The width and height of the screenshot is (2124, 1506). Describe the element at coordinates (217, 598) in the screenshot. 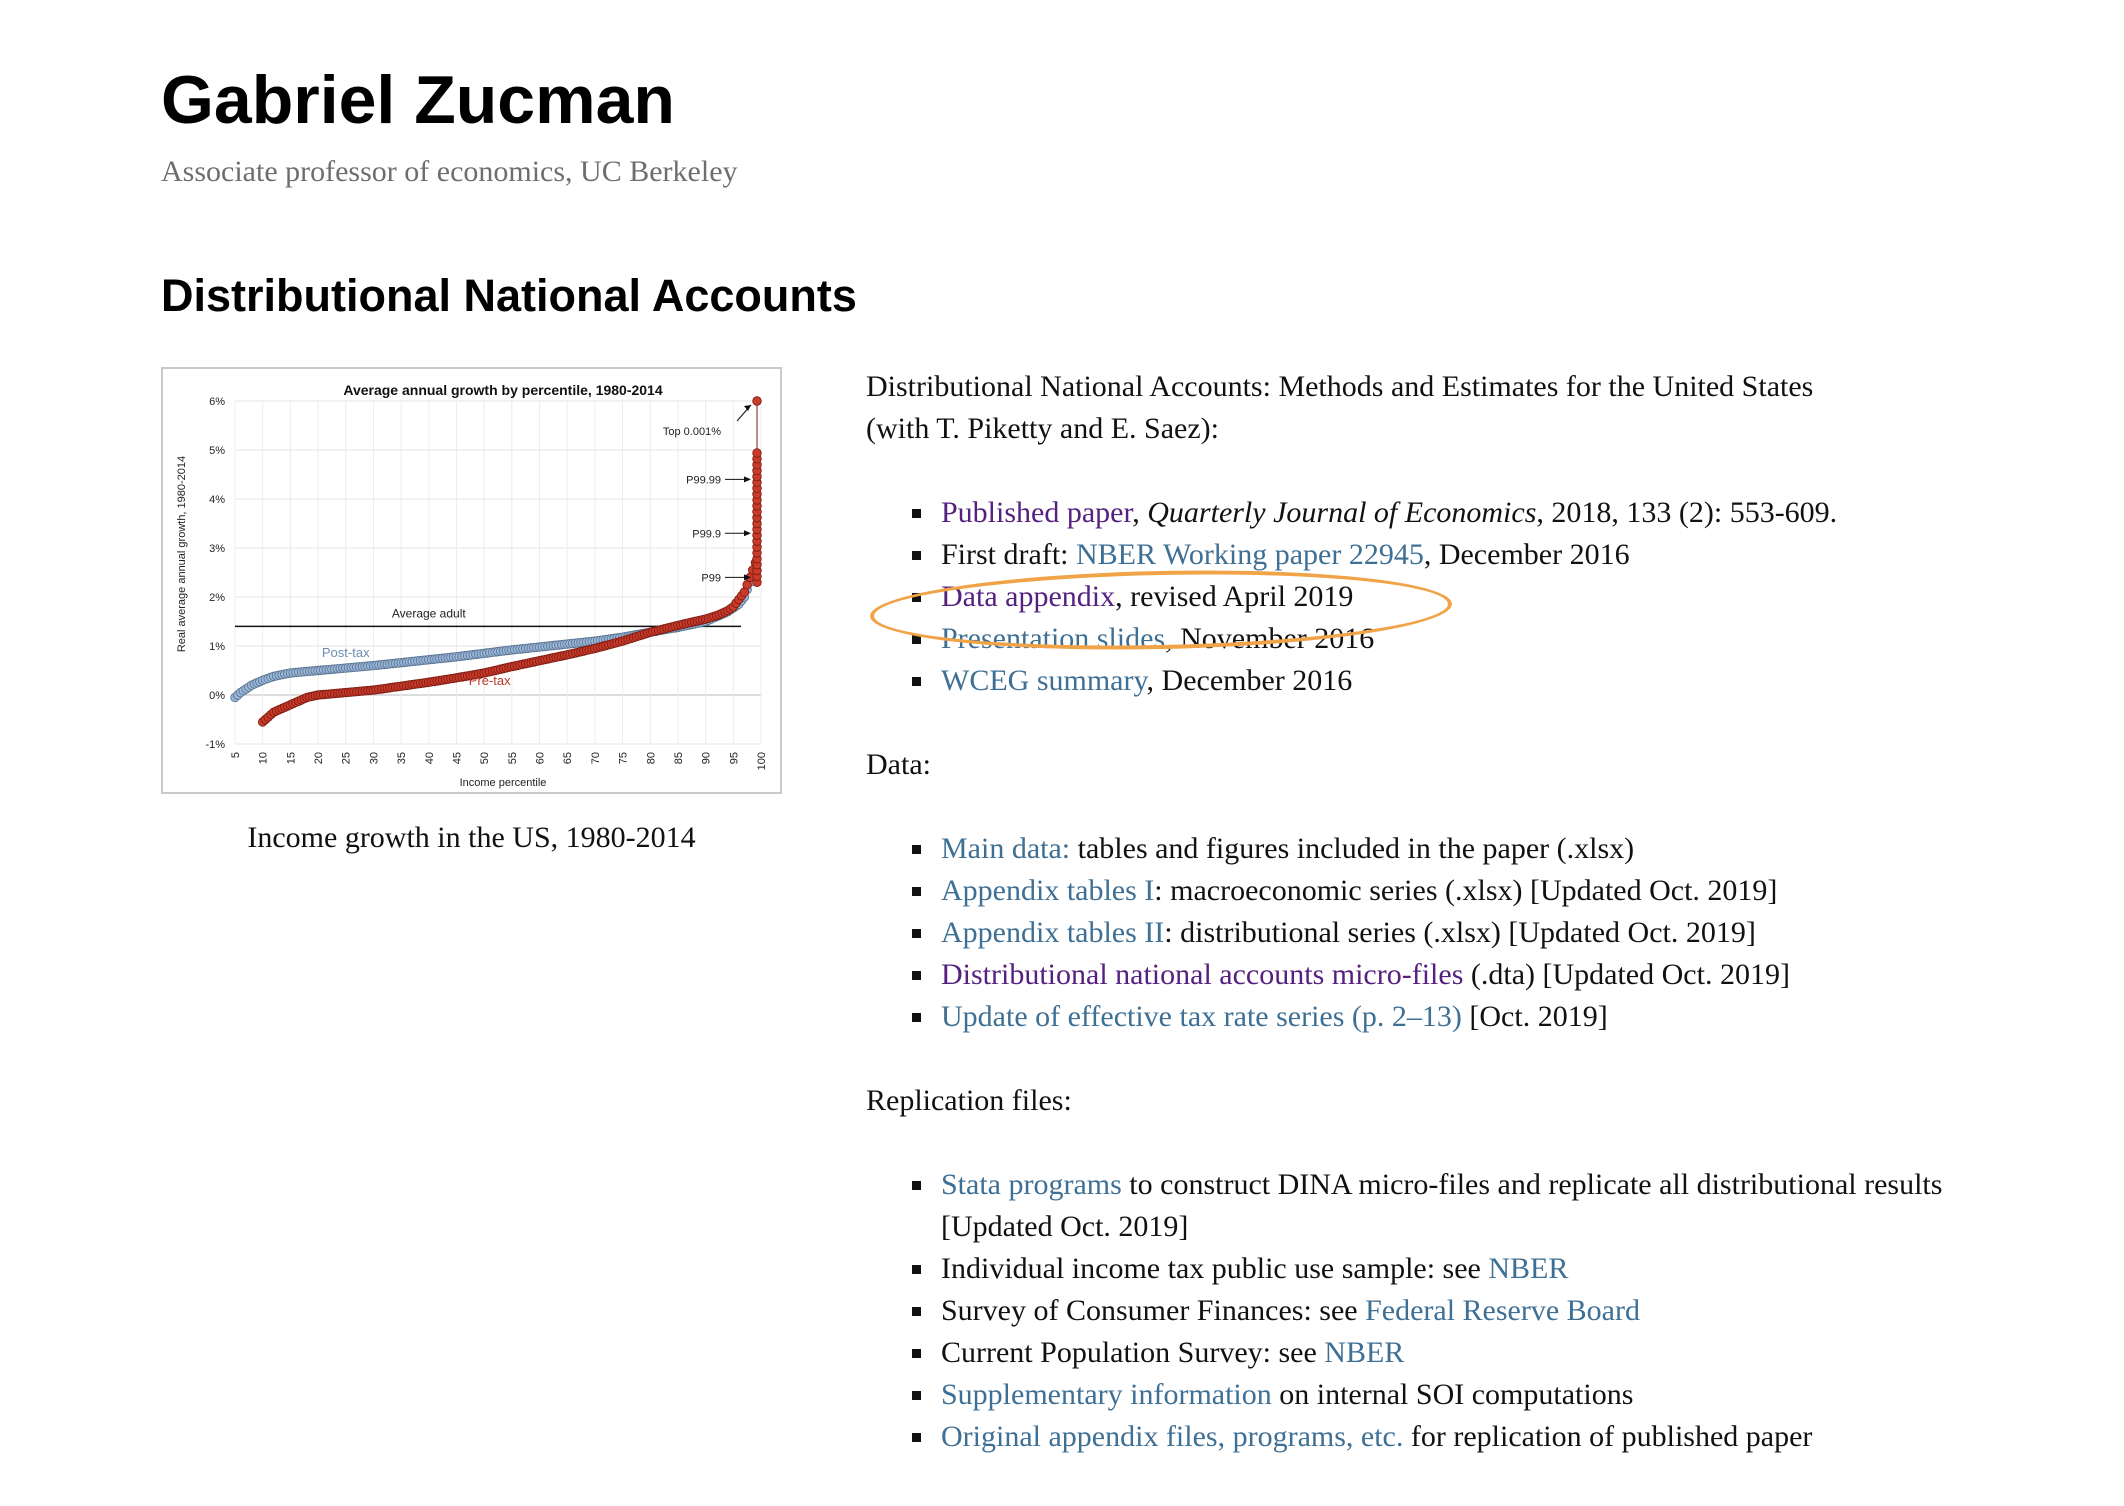

I see `chart-y-tick-label: 2%` at that location.